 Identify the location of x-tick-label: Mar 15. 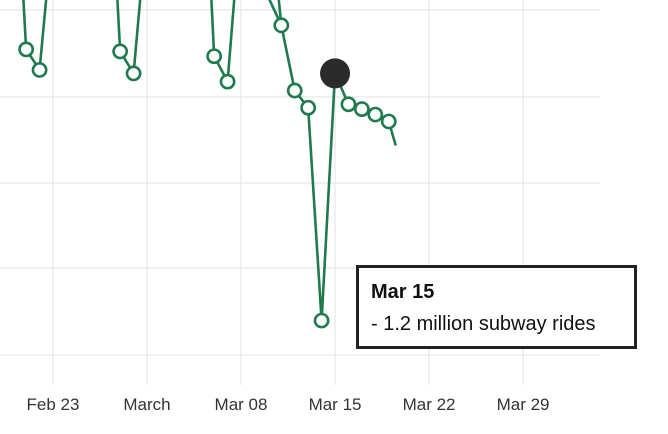
(335, 404).